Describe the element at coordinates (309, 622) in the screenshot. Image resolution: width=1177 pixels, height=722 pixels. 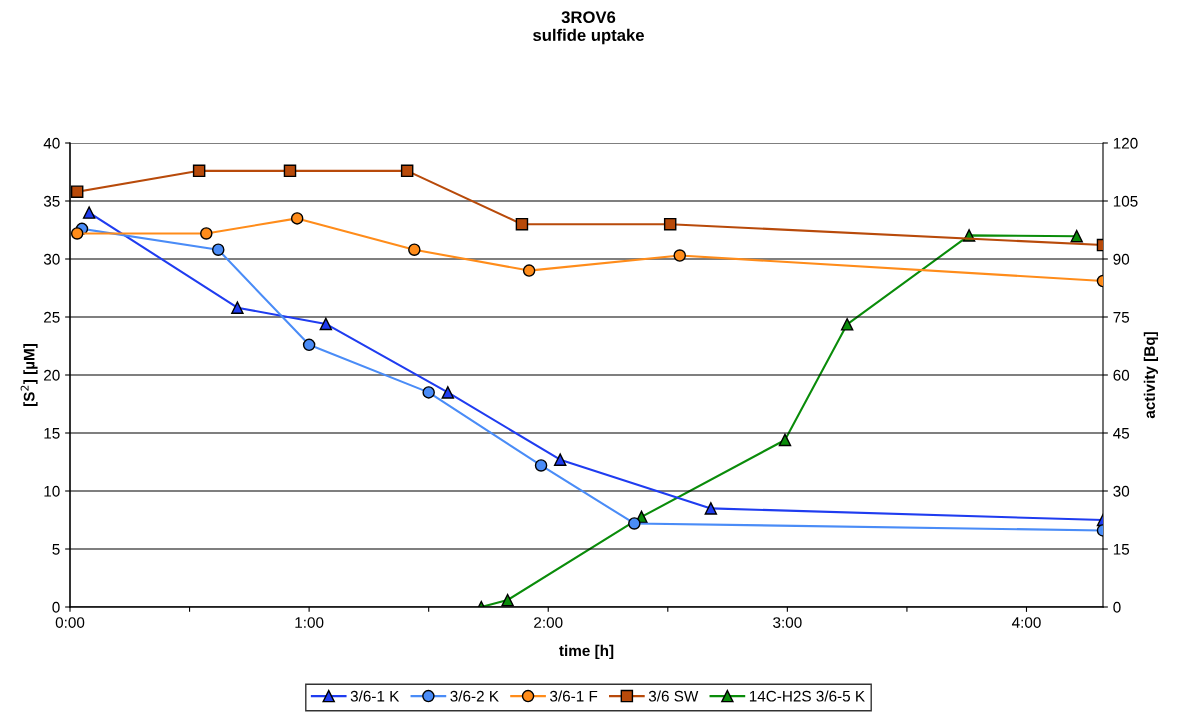
I see `x-tick-label: 1:00` at that location.